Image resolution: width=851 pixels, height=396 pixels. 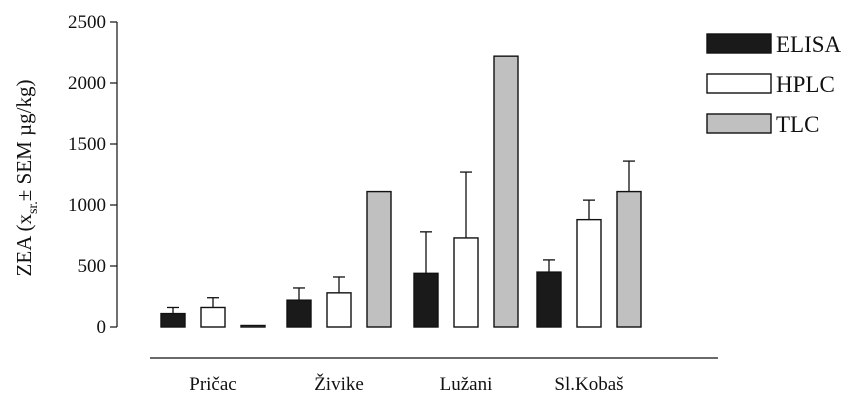 What do you see at coordinates (774, 84) in the screenshot?
I see `legend: ELISA HPLC TLC` at bounding box center [774, 84].